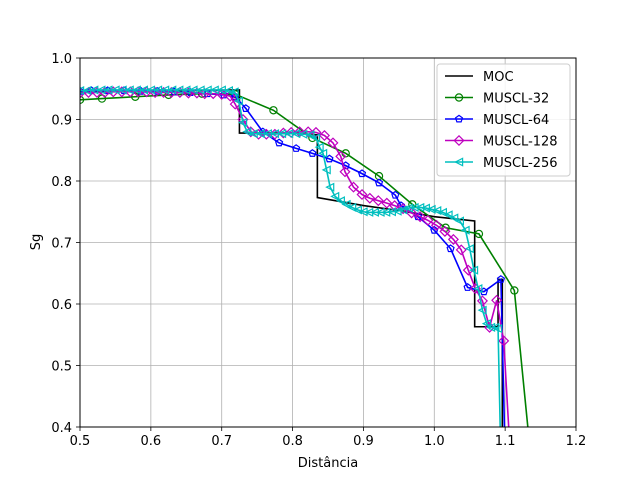 The image size is (640, 480). Describe the element at coordinates (61, 121) in the screenshot. I see `y-tick-label: 0.9` at that location.